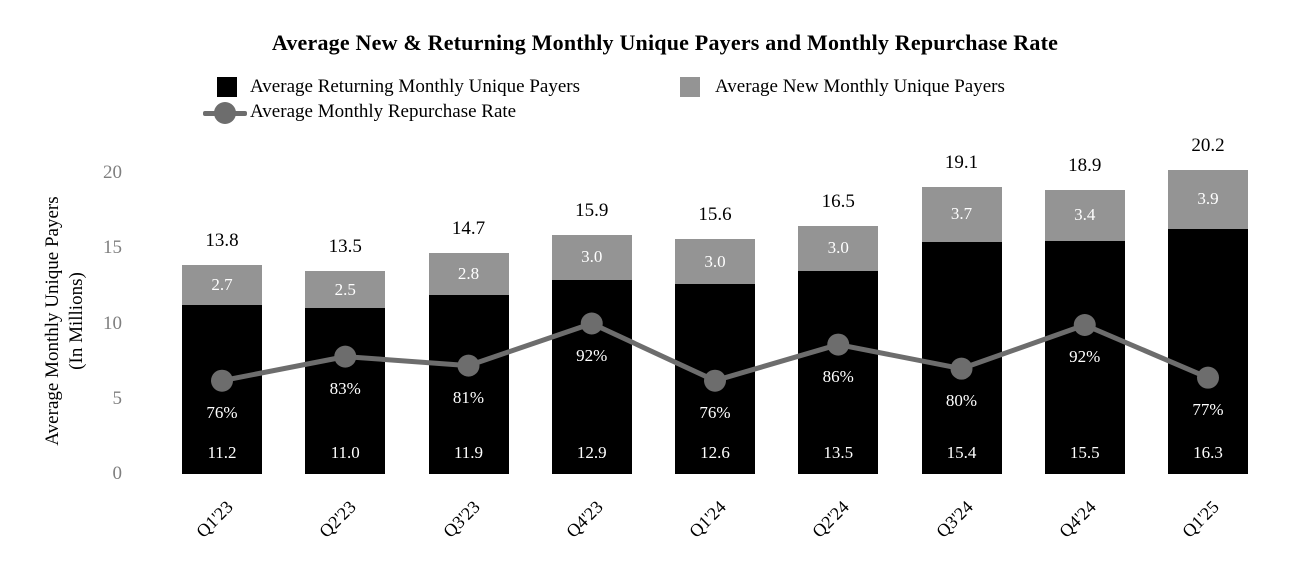 Image resolution: width=1300 pixels, height=576 pixels. I want to click on bar-new-label: 3.9, so click(1208, 199).